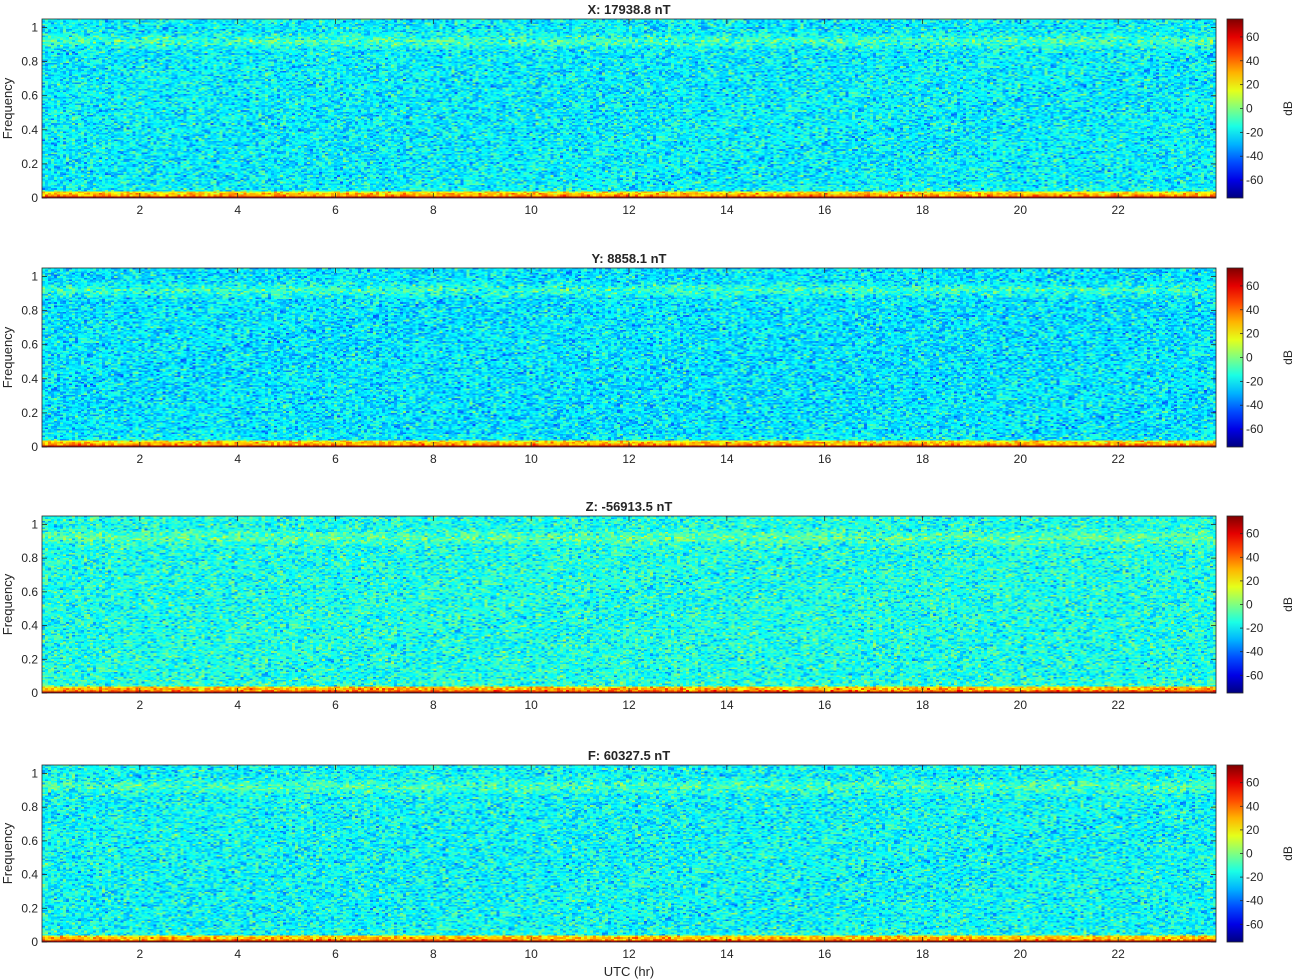  I want to click on panel-title: X: 17938.8 nT, so click(628, 9).